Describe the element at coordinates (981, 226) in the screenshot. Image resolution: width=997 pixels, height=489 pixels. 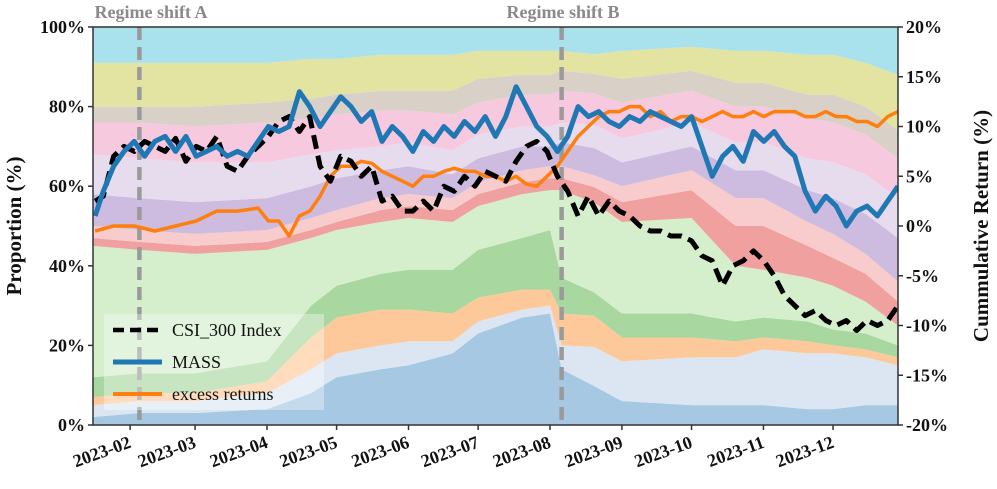
I see `right-axis-title: Cummulative Return (%)` at that location.